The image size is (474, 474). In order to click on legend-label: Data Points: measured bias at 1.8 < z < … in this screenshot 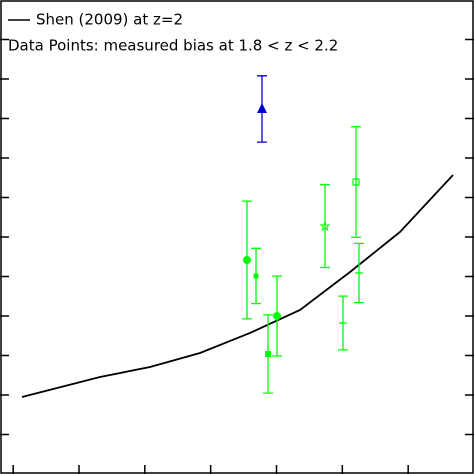, I will do `click(173, 46)`.